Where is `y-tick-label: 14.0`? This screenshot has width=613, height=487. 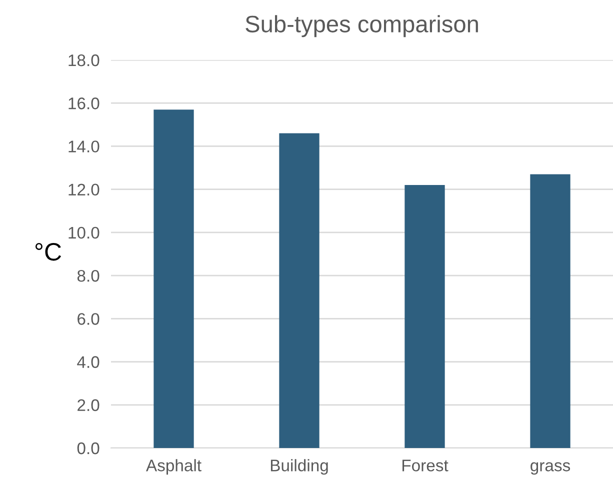 y-tick-label: 14.0 is located at coordinates (84, 146).